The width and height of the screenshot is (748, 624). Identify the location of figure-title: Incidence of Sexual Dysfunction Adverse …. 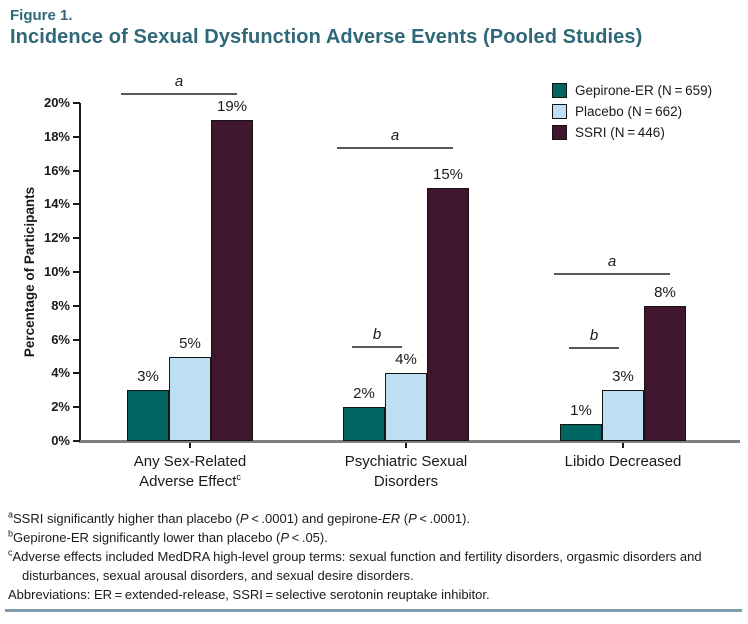
(326, 37).